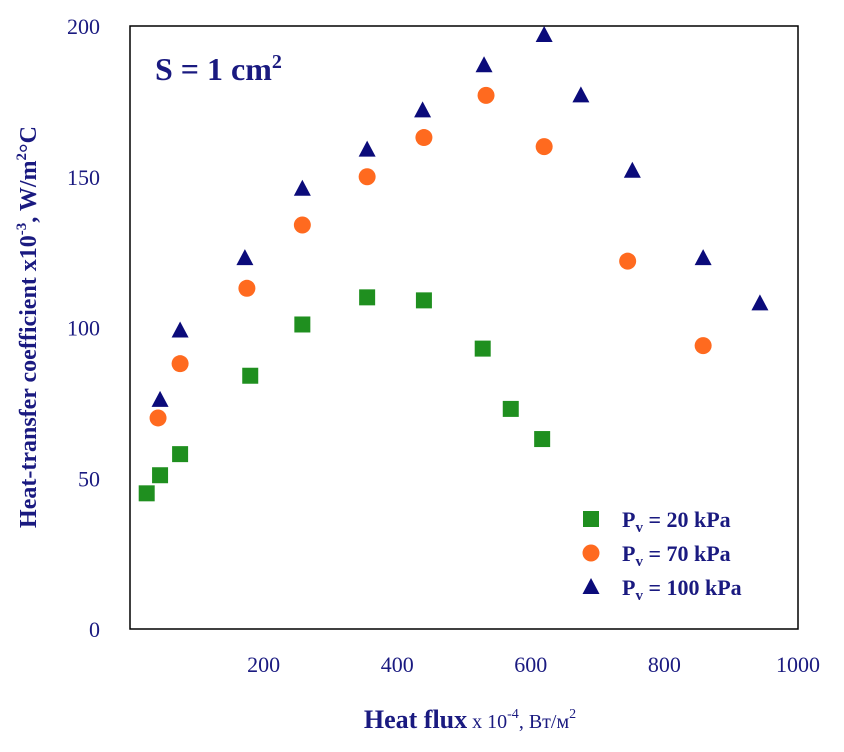 The image size is (844, 752). I want to click on x-axis-label-main: Heat flux, so click(415, 719).